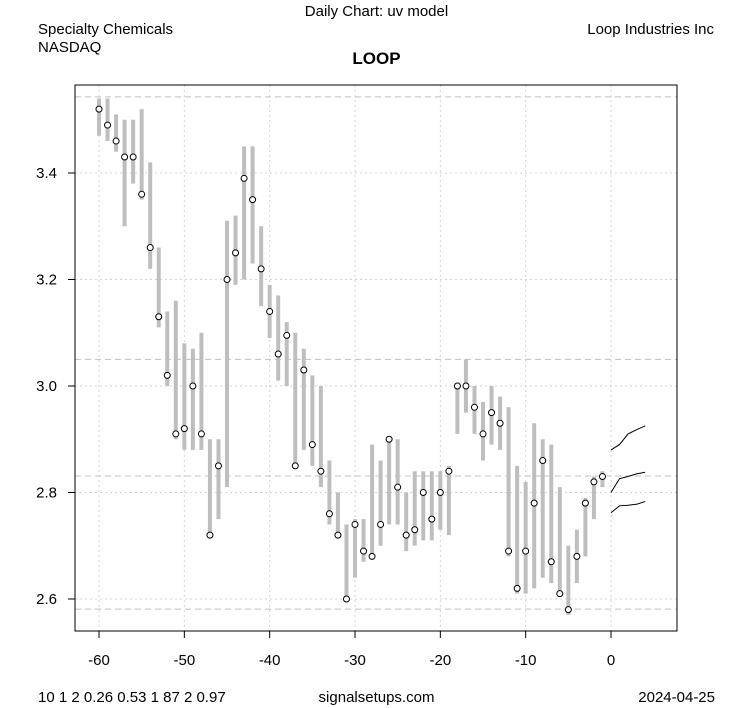 The height and width of the screenshot is (708, 753). What do you see at coordinates (650, 29) in the screenshot?
I see `company-label: Loop Industries Inc` at bounding box center [650, 29].